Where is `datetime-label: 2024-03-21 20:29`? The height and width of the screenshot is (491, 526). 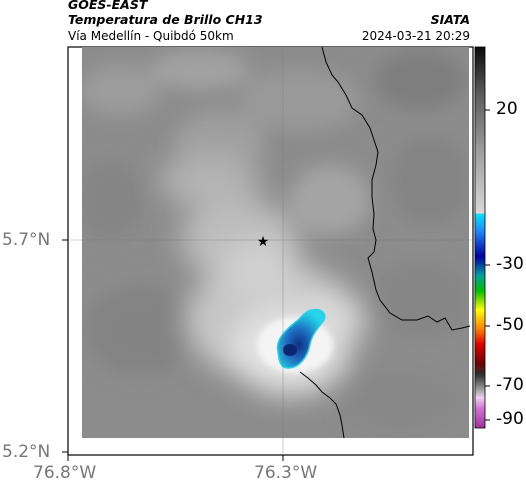
datetime-label: 2024-03-21 20:29 is located at coordinates (415, 36).